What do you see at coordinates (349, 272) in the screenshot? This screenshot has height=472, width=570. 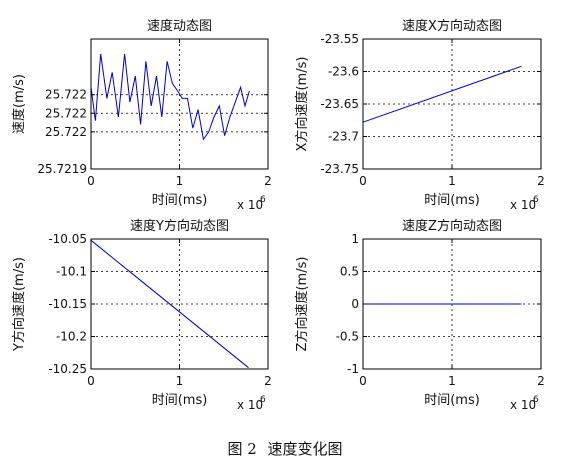 I see `y-tick-label: 0.5` at bounding box center [349, 272].